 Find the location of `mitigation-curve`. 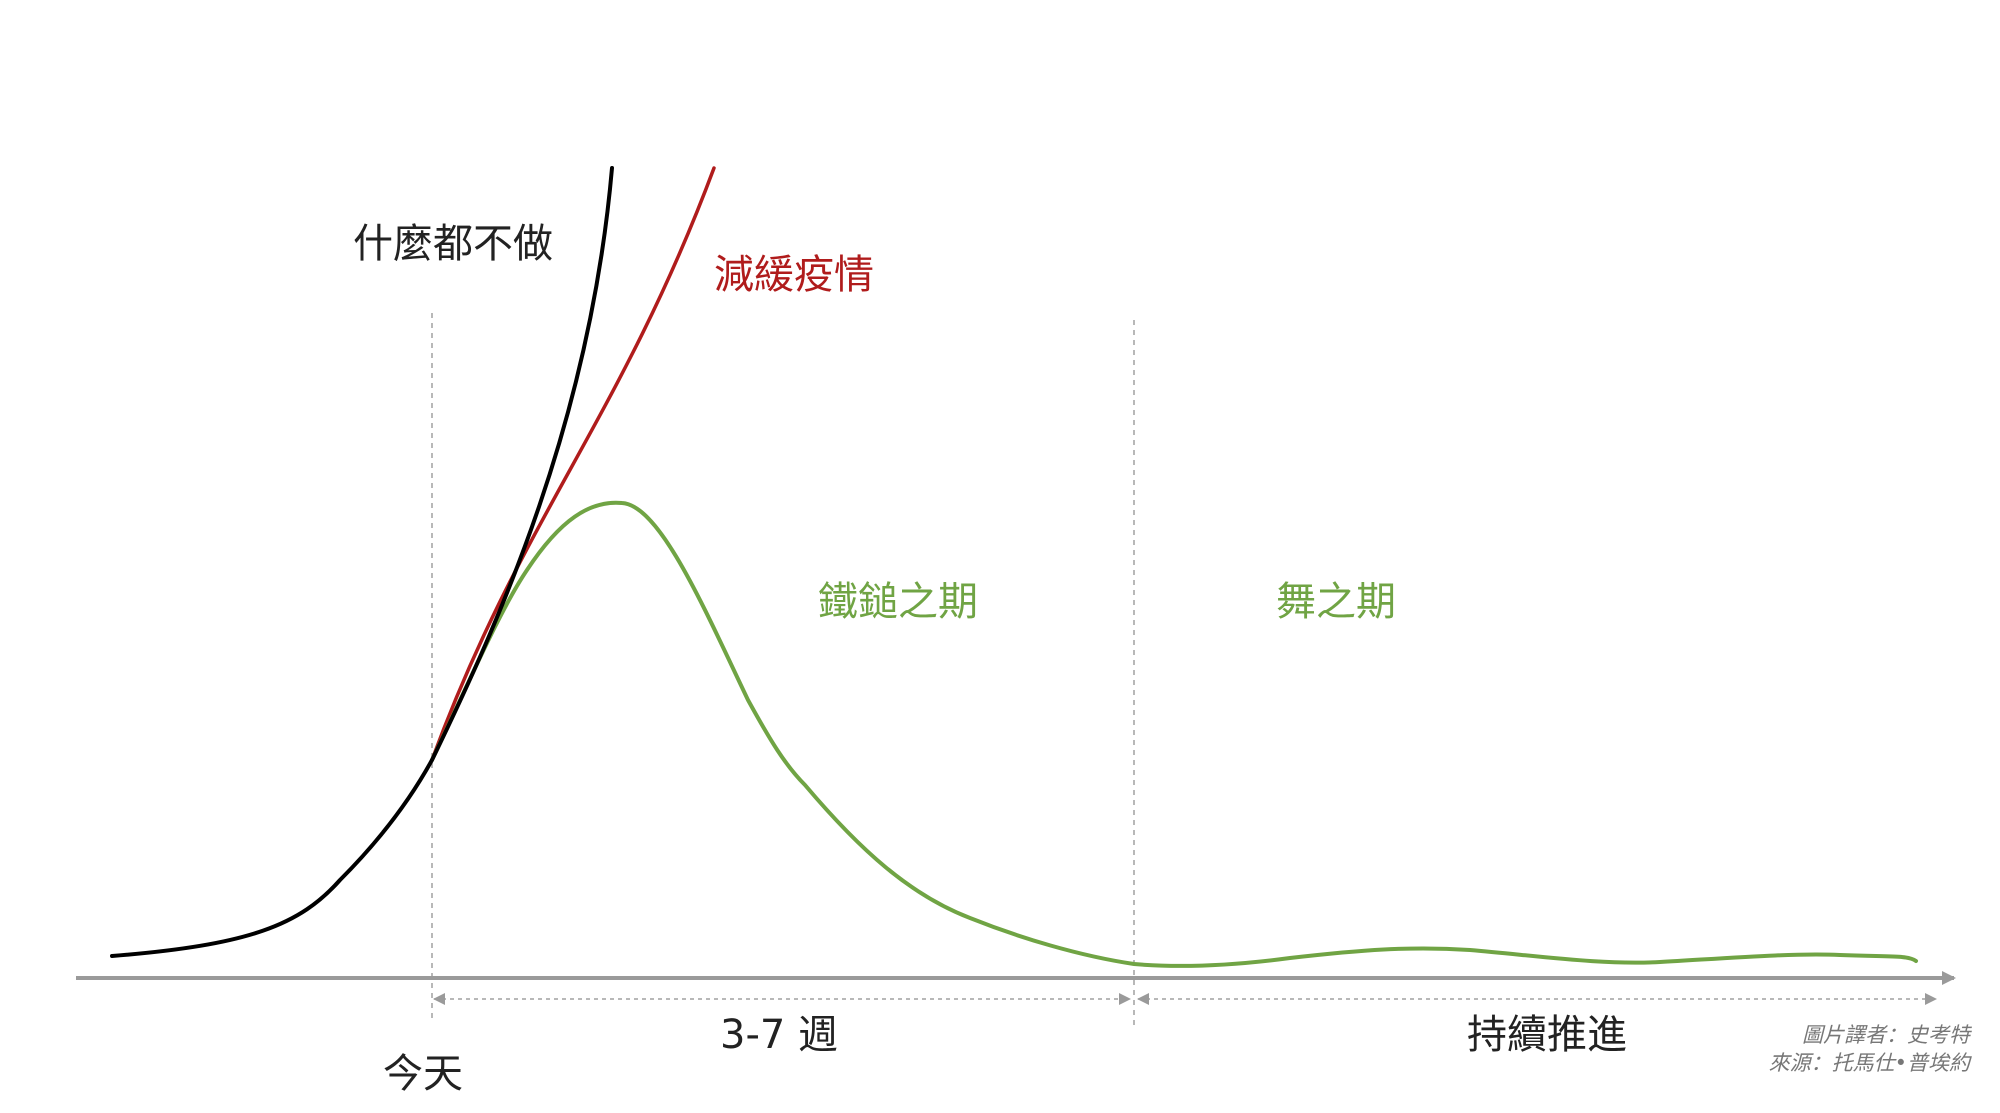

mitigation-curve is located at coordinates (573, 464).